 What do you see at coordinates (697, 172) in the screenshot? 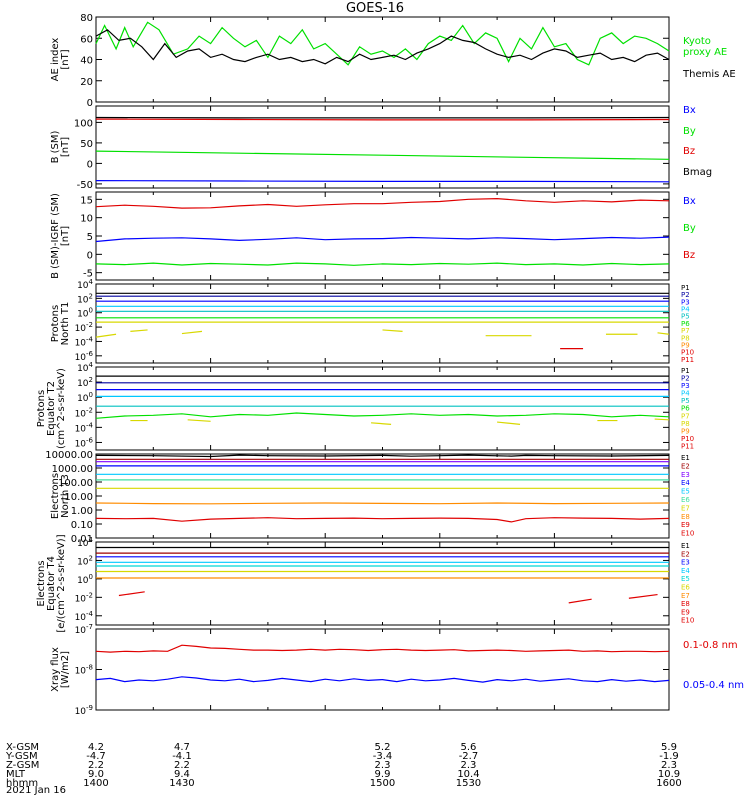
I see `legend-entry-Bmag: Bmag` at bounding box center [697, 172].